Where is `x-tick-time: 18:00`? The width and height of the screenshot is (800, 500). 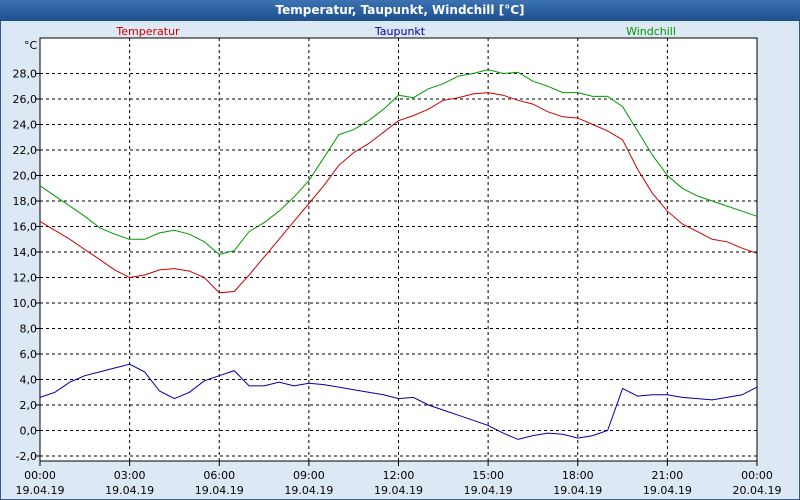
x-tick-time: 18:00 is located at coordinates (578, 475).